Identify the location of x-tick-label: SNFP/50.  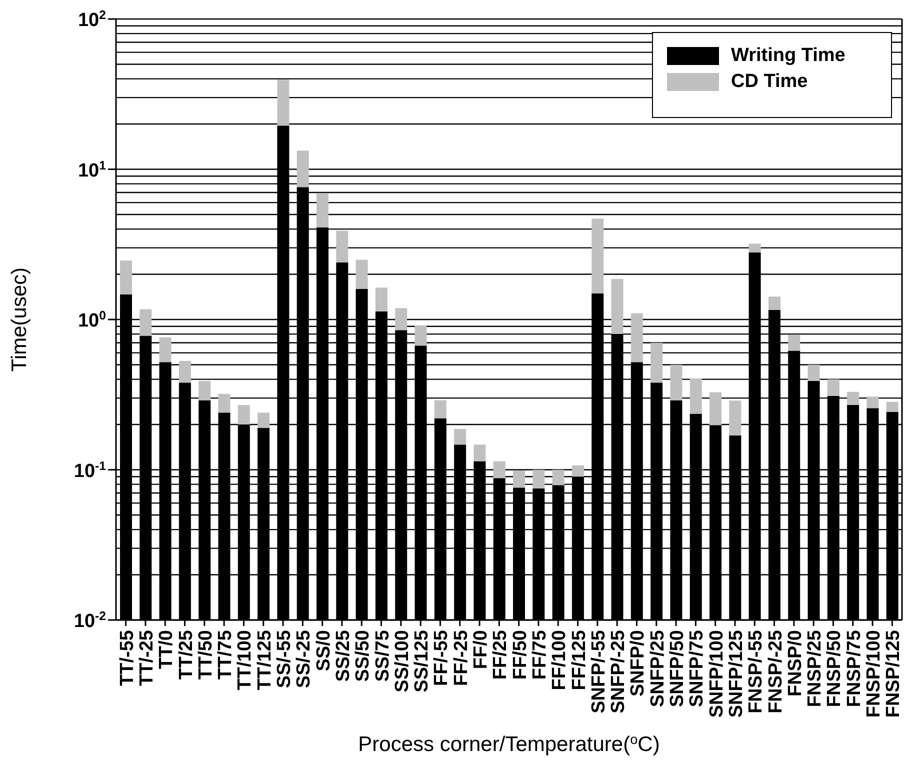
(677, 669).